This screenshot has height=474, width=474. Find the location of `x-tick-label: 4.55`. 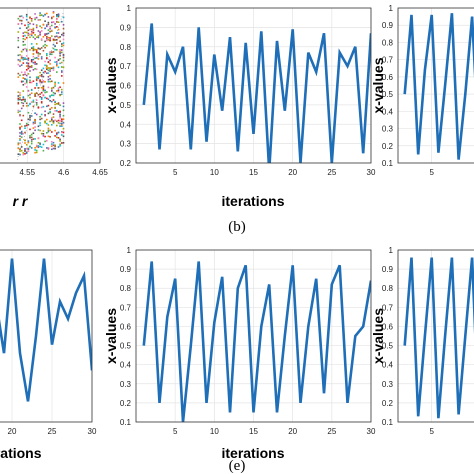

x-tick-label: 4.55 is located at coordinates (27, 172).